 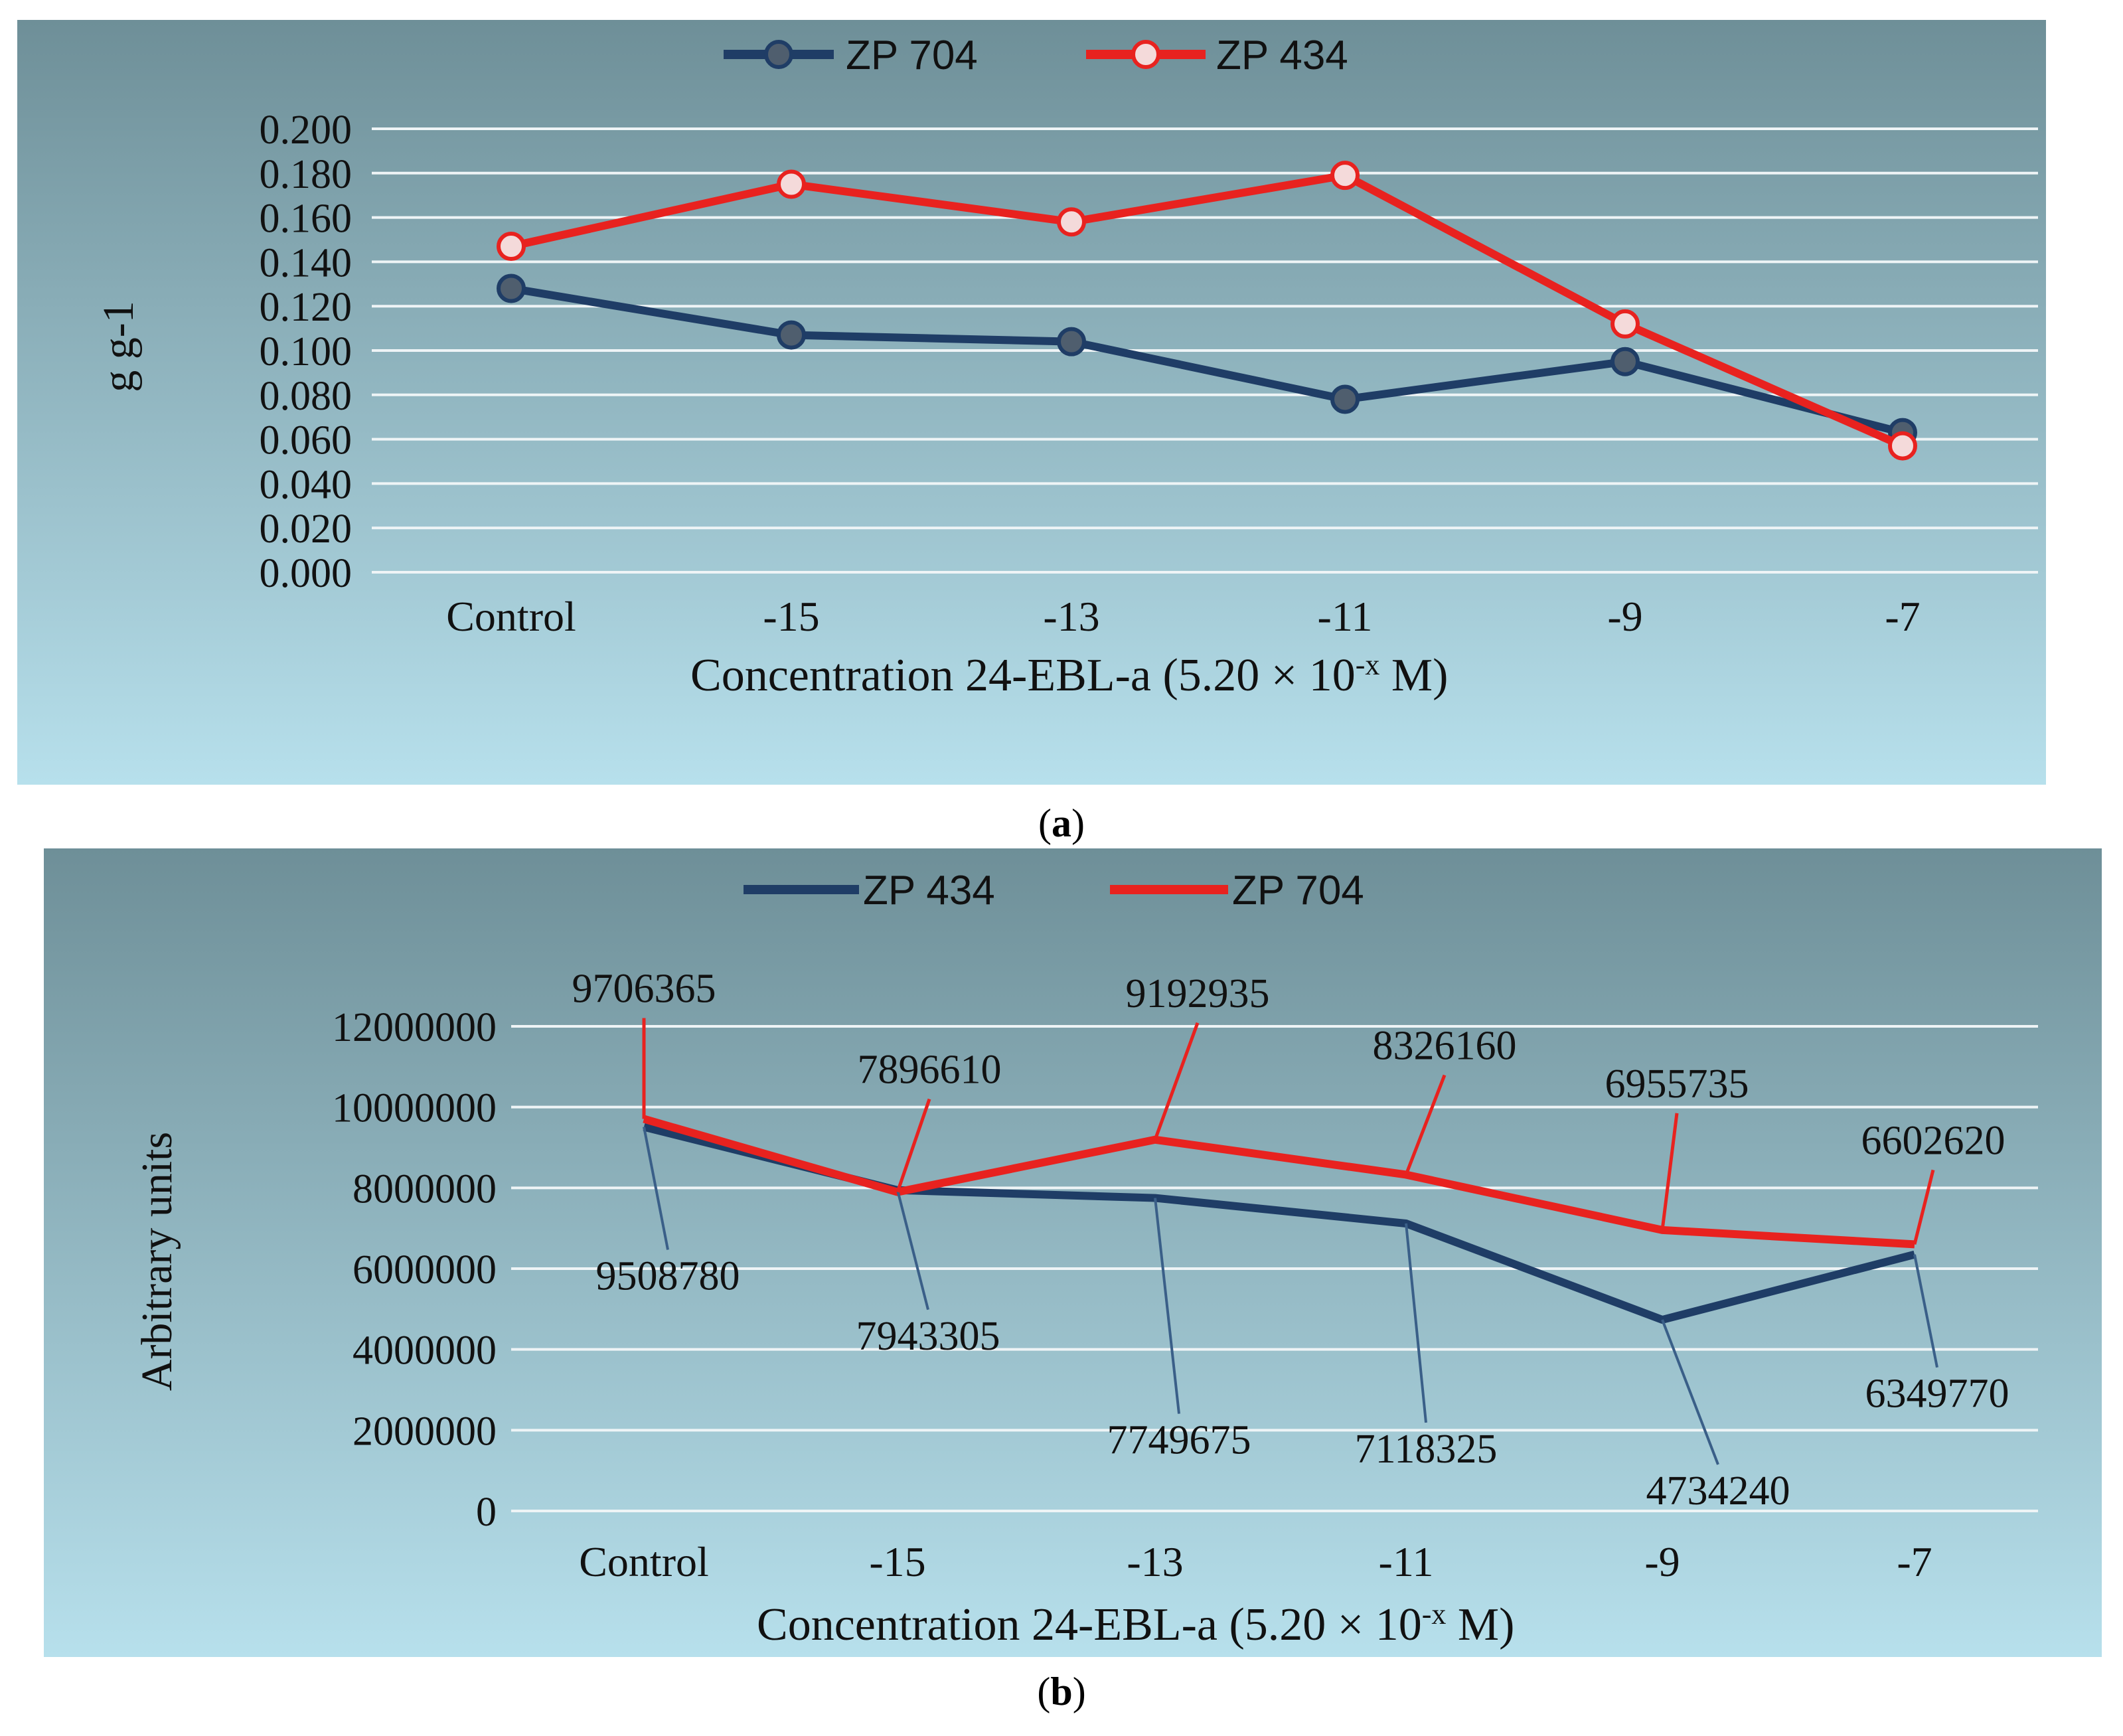 What do you see at coordinates (930, 1070) in the screenshot?
I see `data-label-zp704: 7896610` at bounding box center [930, 1070].